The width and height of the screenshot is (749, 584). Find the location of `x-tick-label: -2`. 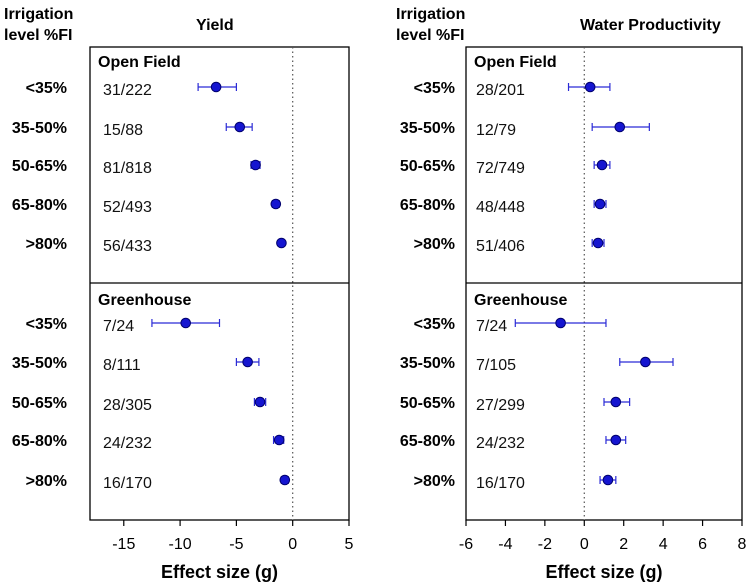

x-tick-label: -2 is located at coordinates (545, 544).